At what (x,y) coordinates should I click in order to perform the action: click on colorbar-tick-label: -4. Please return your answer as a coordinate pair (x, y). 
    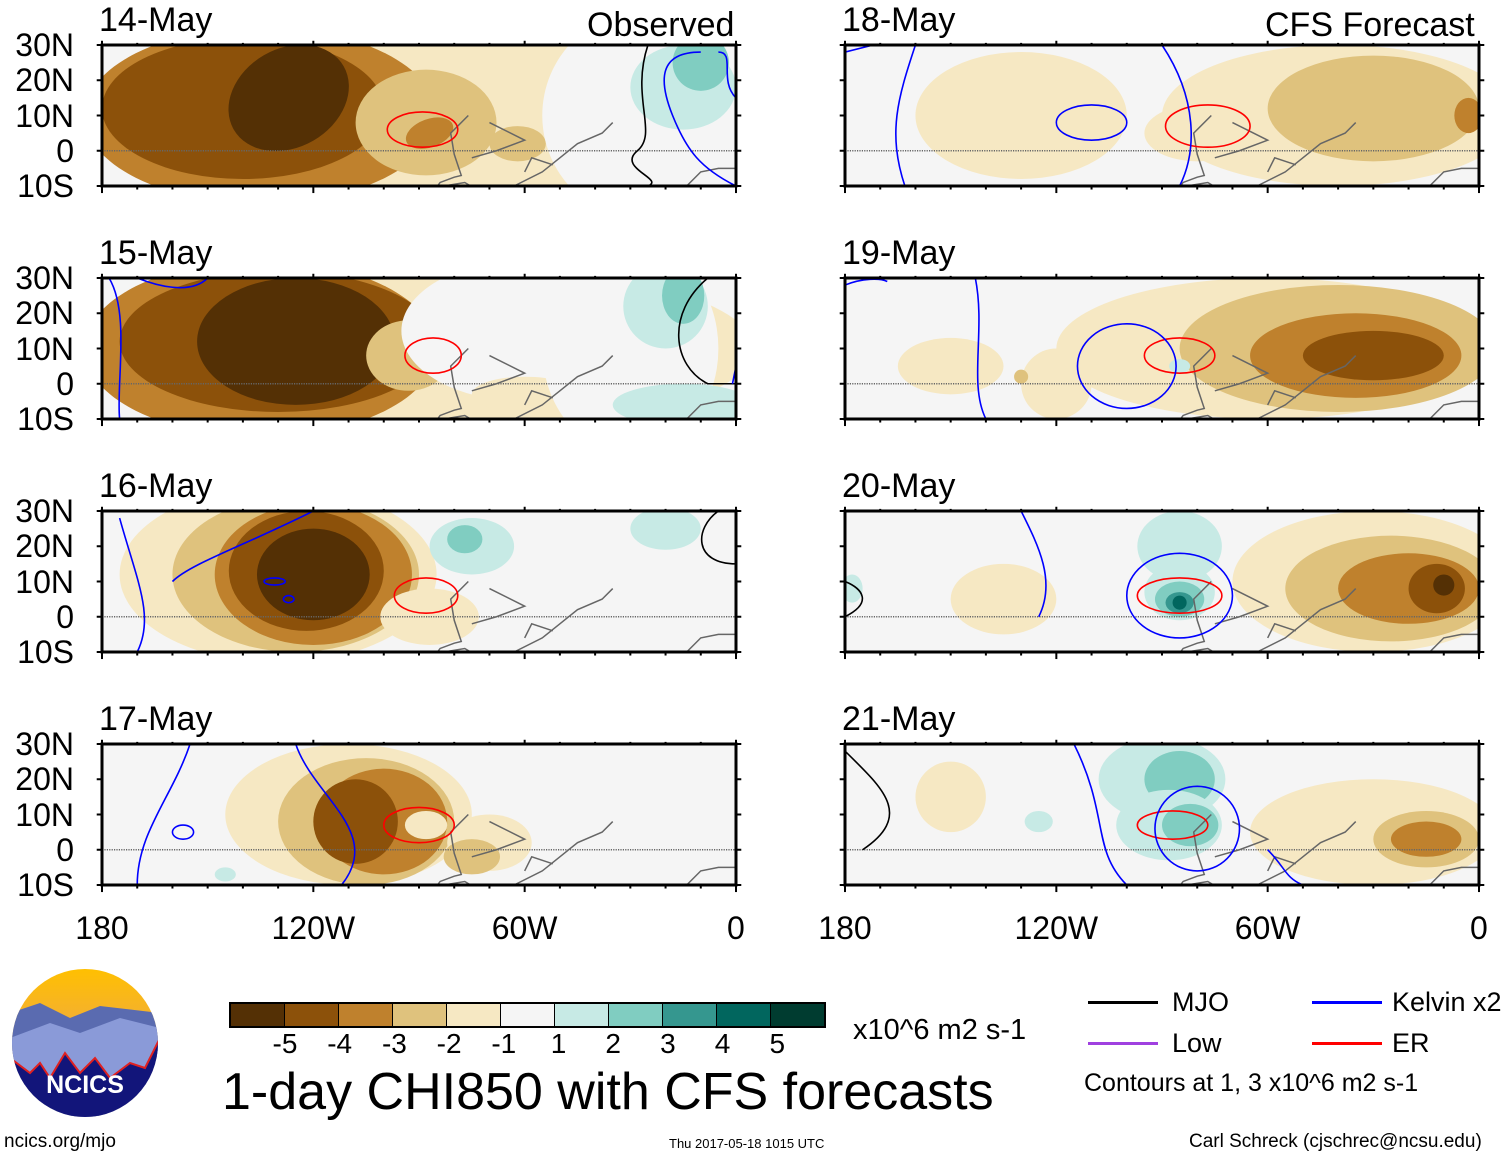
    Looking at the image, I should click on (340, 1043).